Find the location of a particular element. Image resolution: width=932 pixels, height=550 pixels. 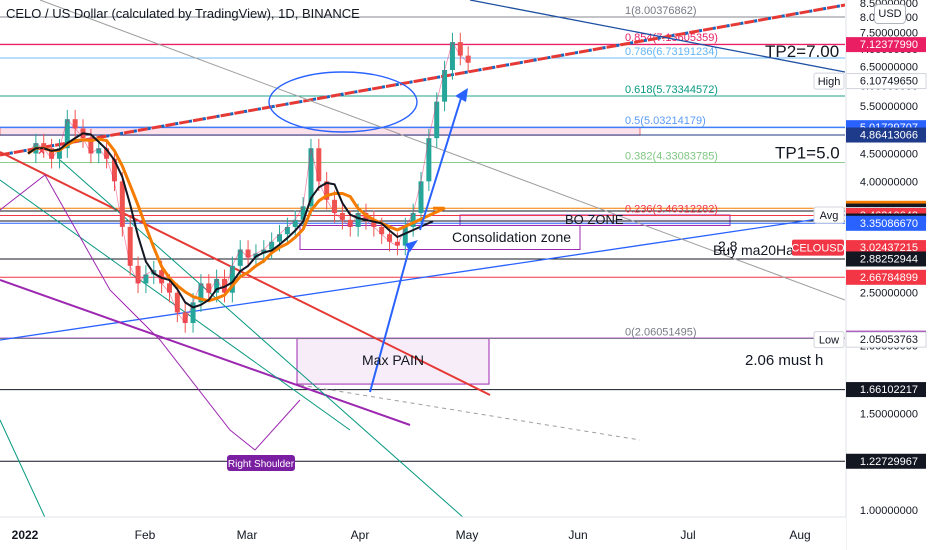

price-label-3: 4.86413066 is located at coordinates (889, 136).